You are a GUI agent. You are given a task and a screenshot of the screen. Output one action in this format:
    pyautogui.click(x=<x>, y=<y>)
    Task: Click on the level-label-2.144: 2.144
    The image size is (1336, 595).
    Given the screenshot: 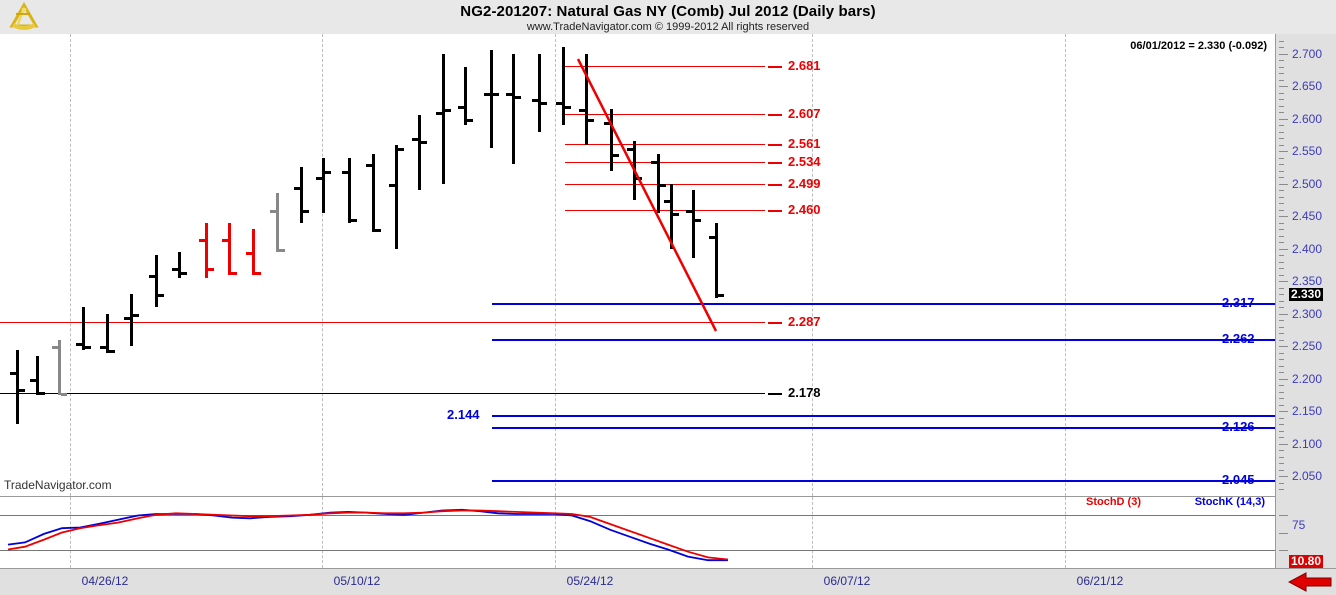 What is the action you would take?
    pyautogui.click(x=463, y=415)
    